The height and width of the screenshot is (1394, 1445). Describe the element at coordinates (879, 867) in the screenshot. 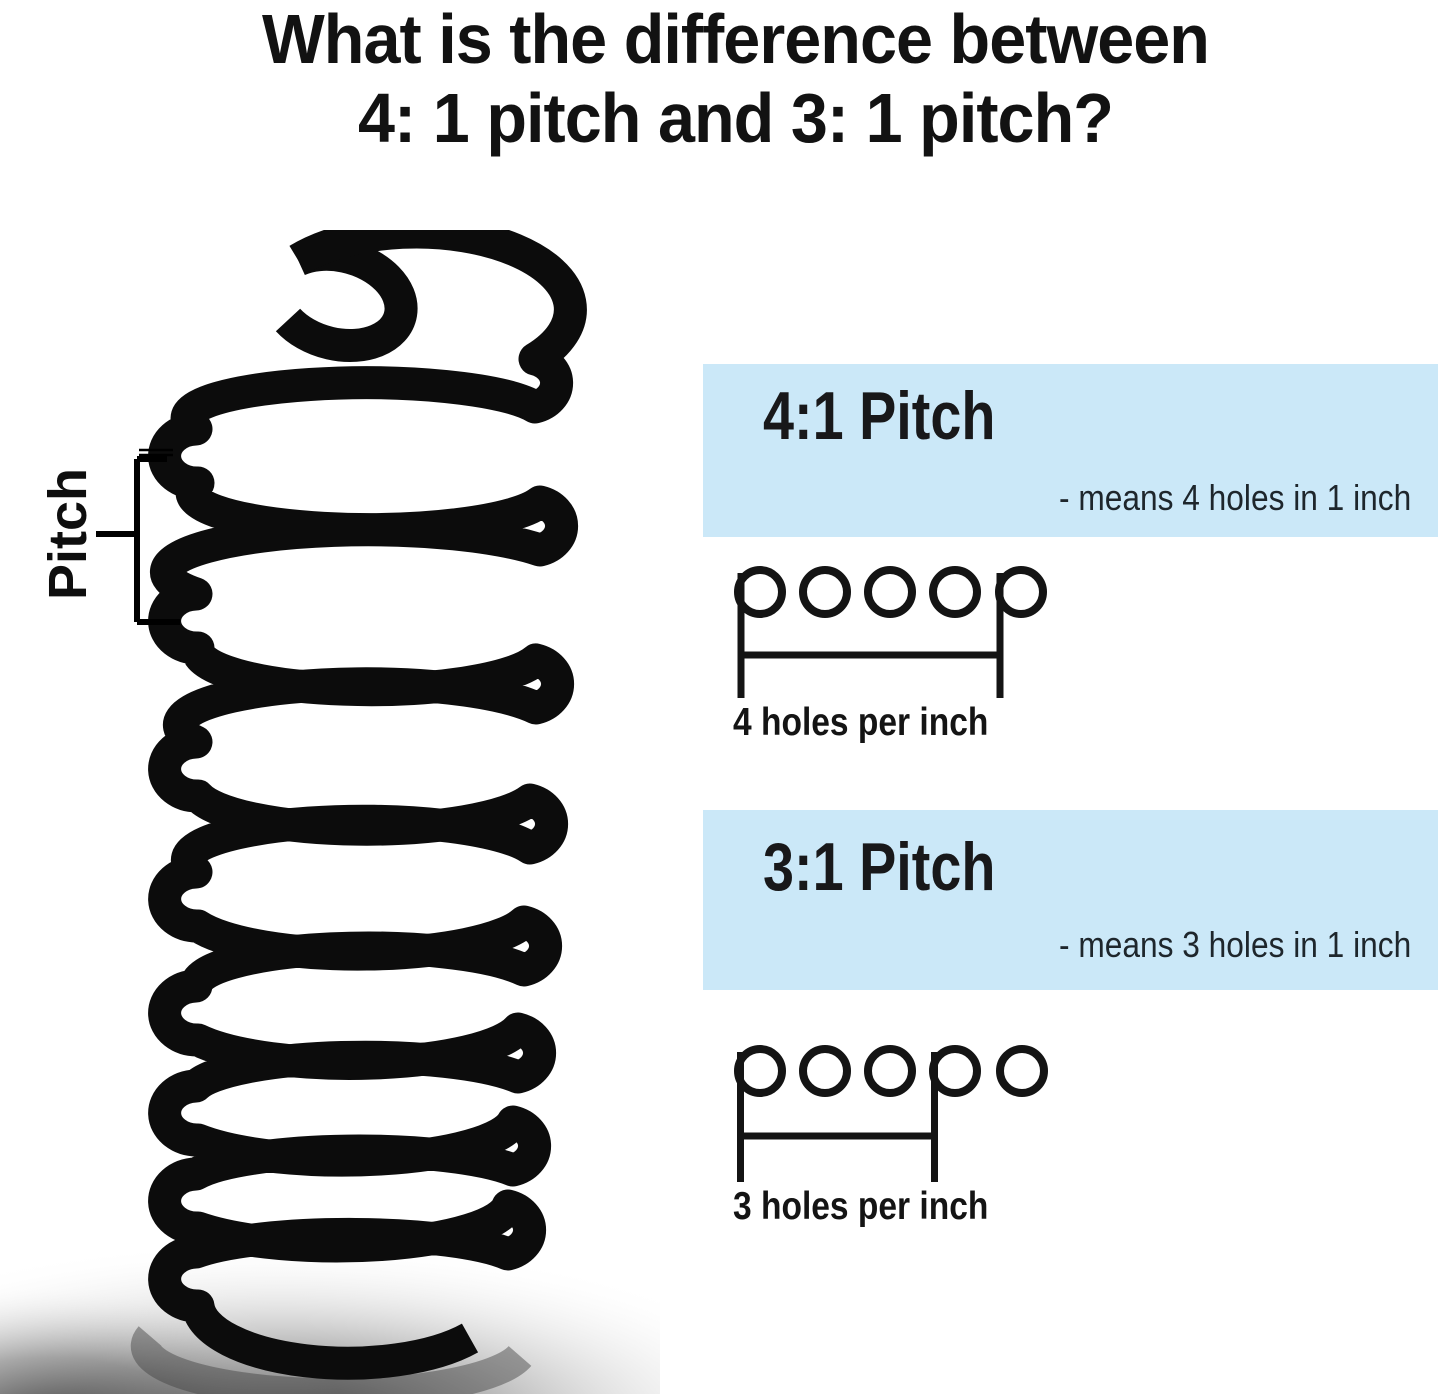

I see `heading-3-1: 3:1 Pitch` at that location.